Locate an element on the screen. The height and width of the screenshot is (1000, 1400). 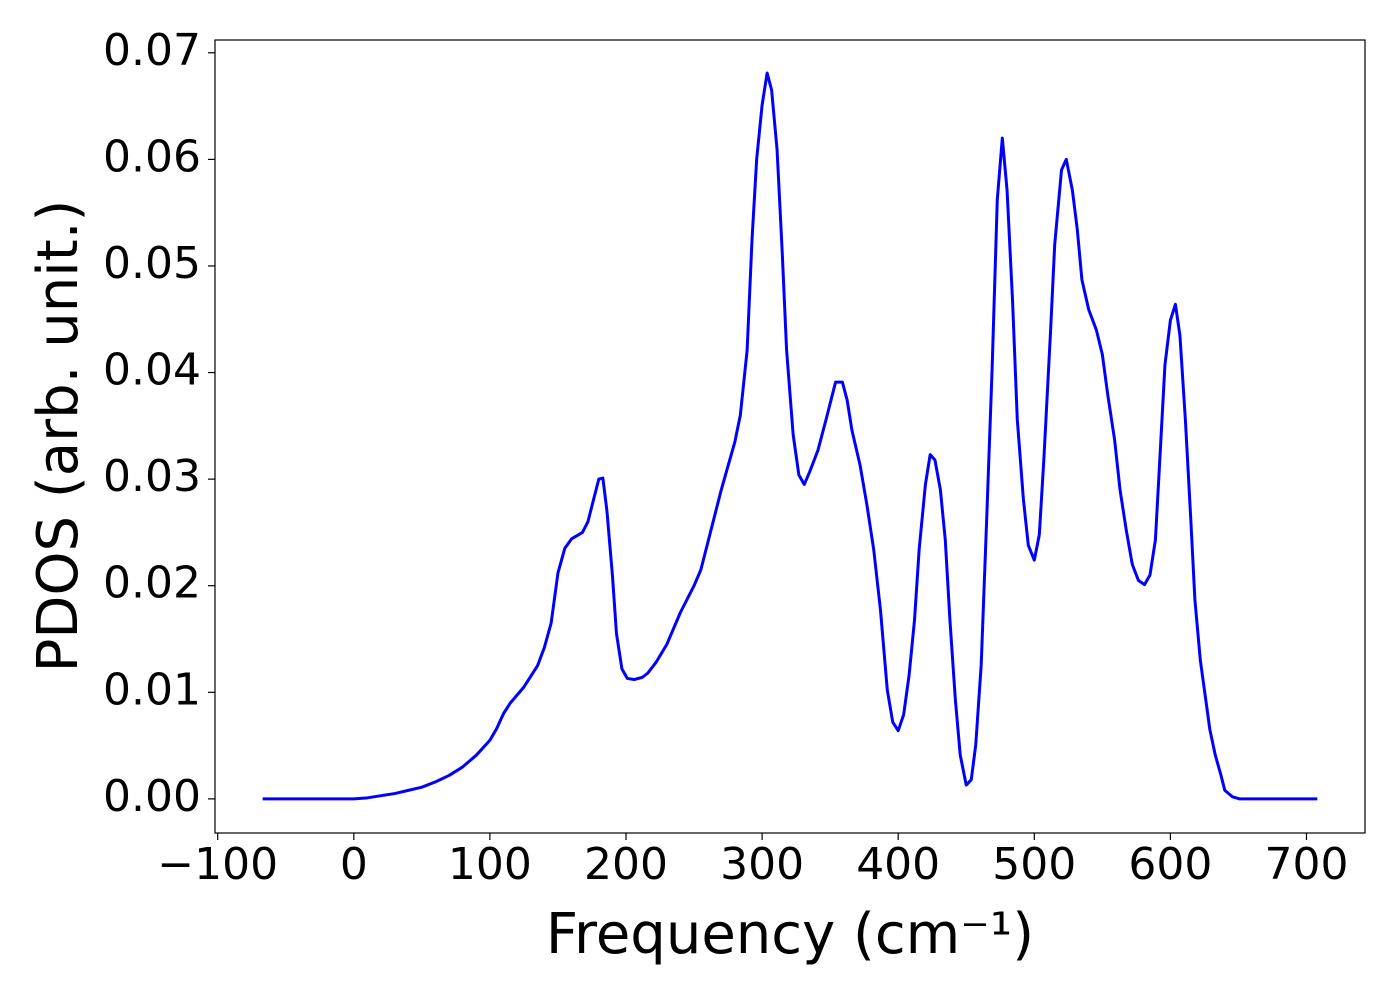
y-tick-label: 0.01 is located at coordinates (152, 689).